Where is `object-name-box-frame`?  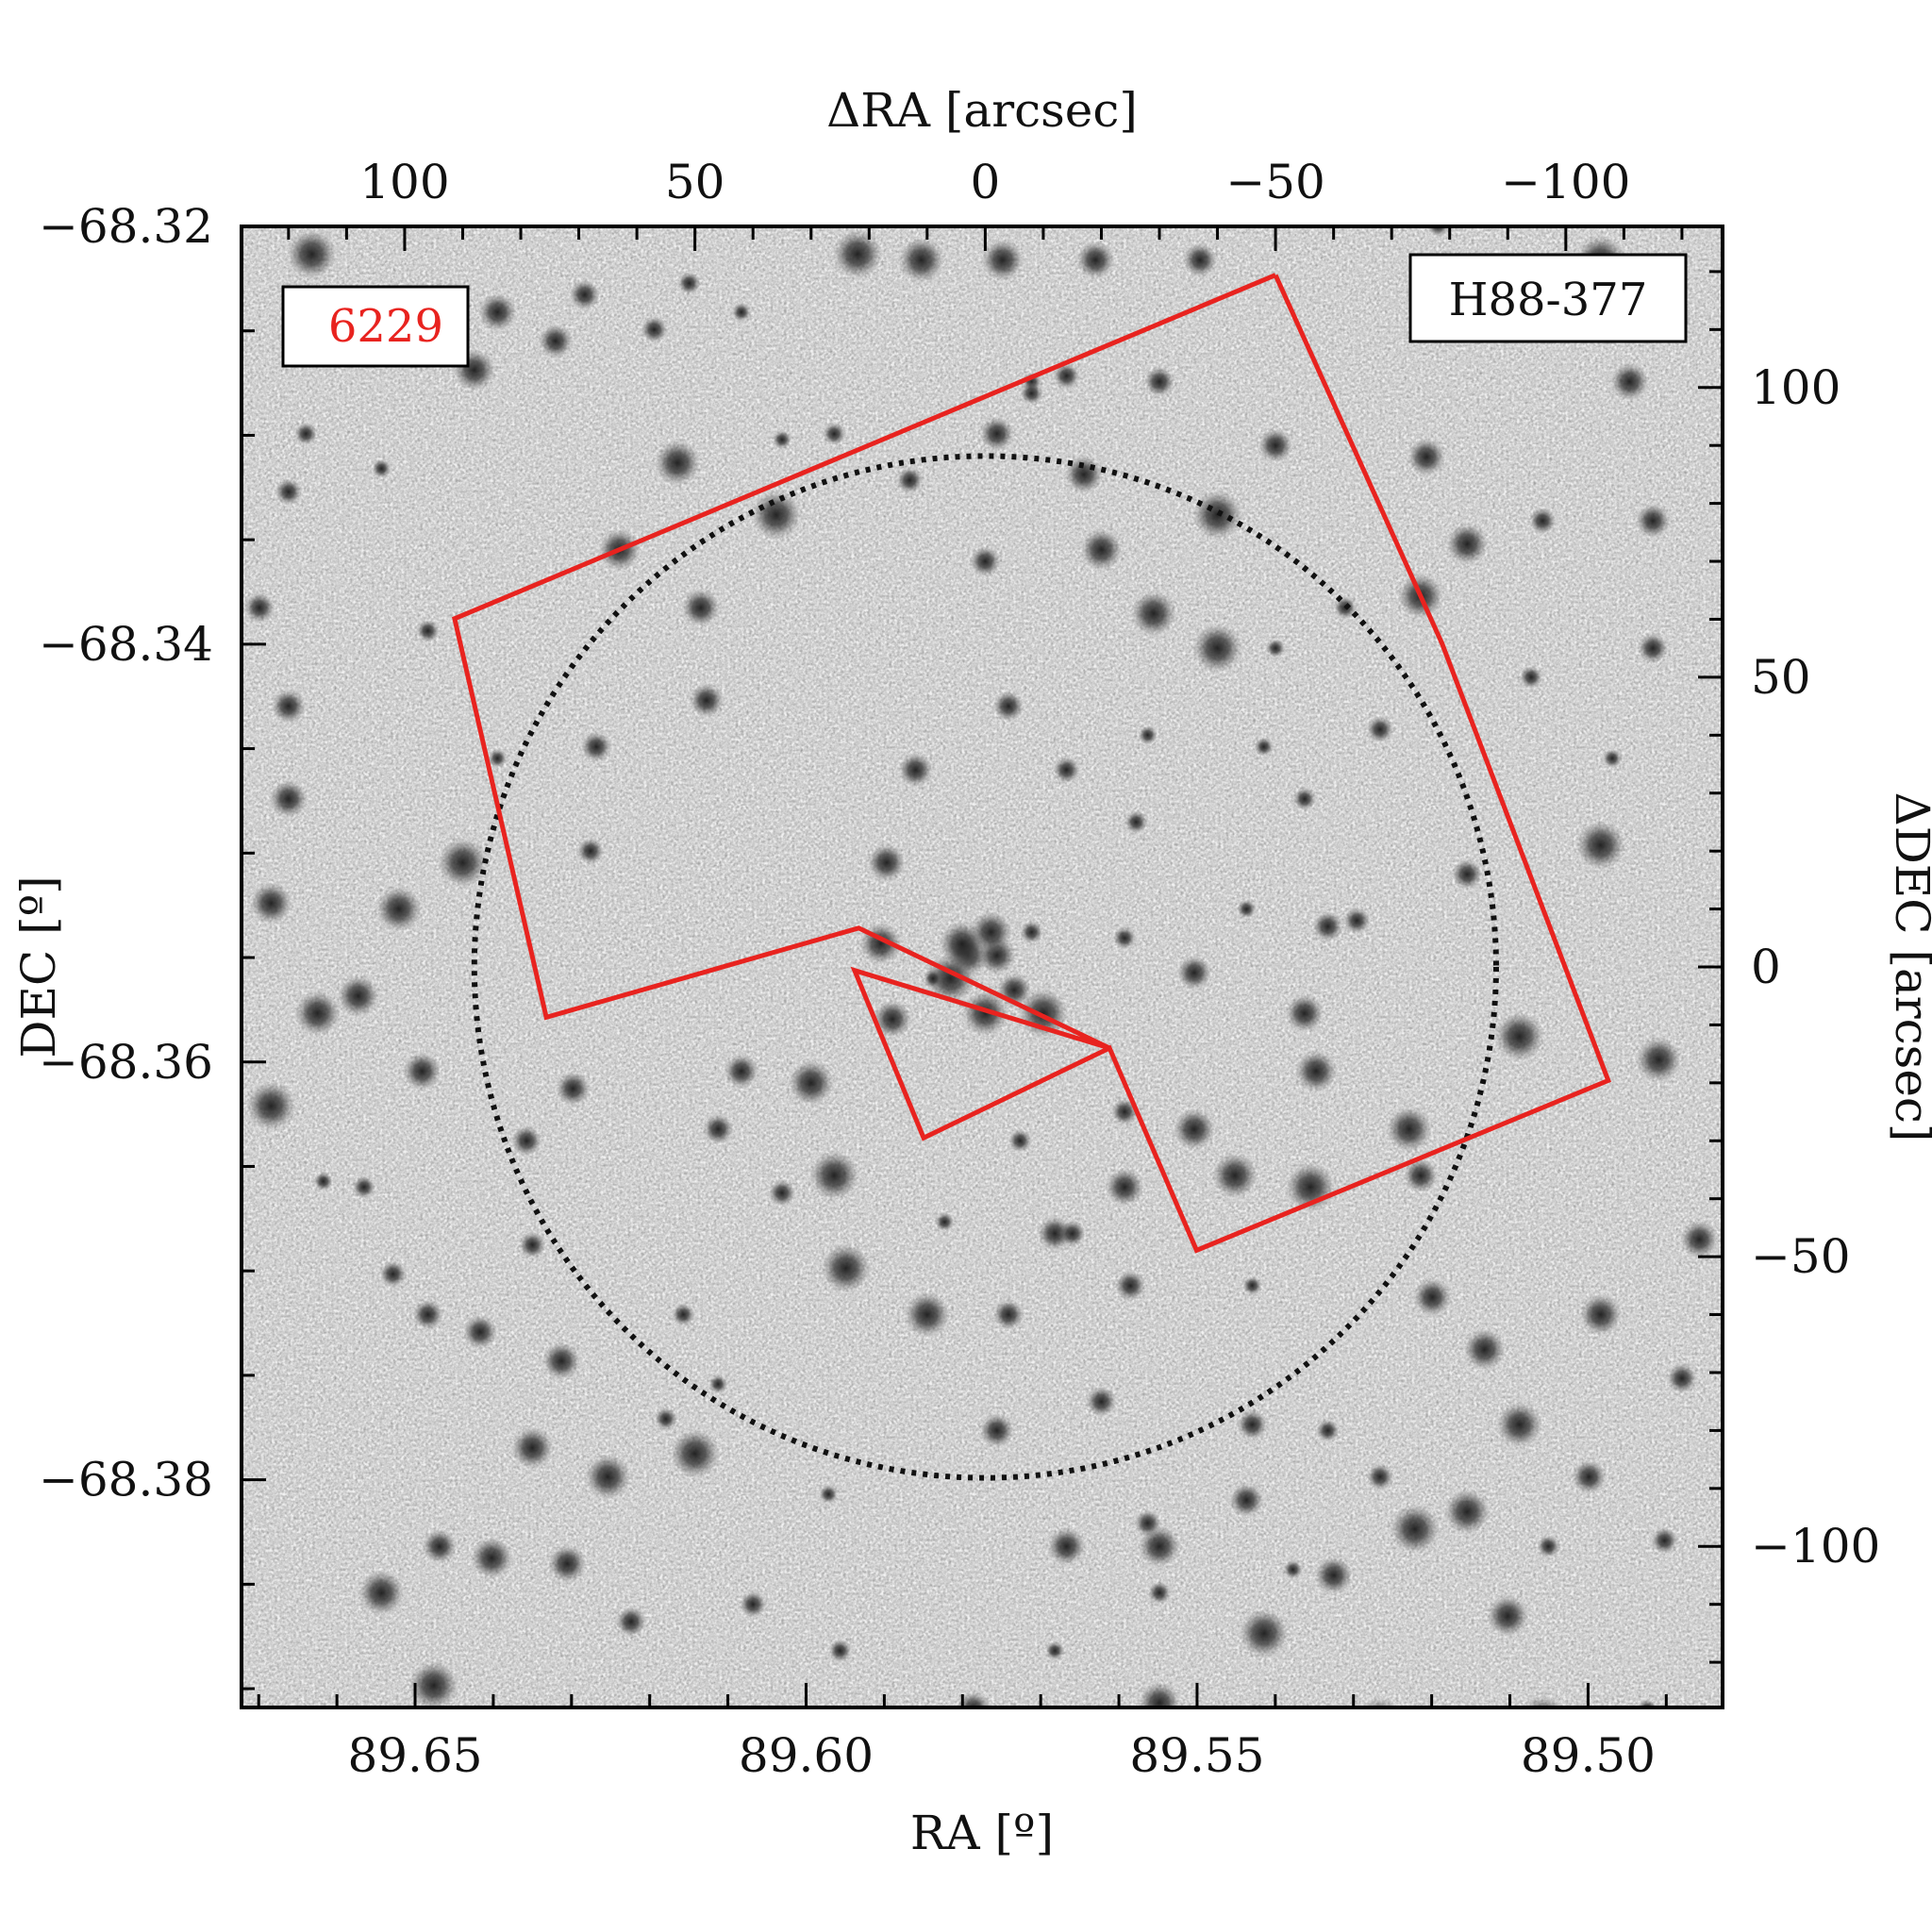 object-name-box-frame is located at coordinates (1548, 298).